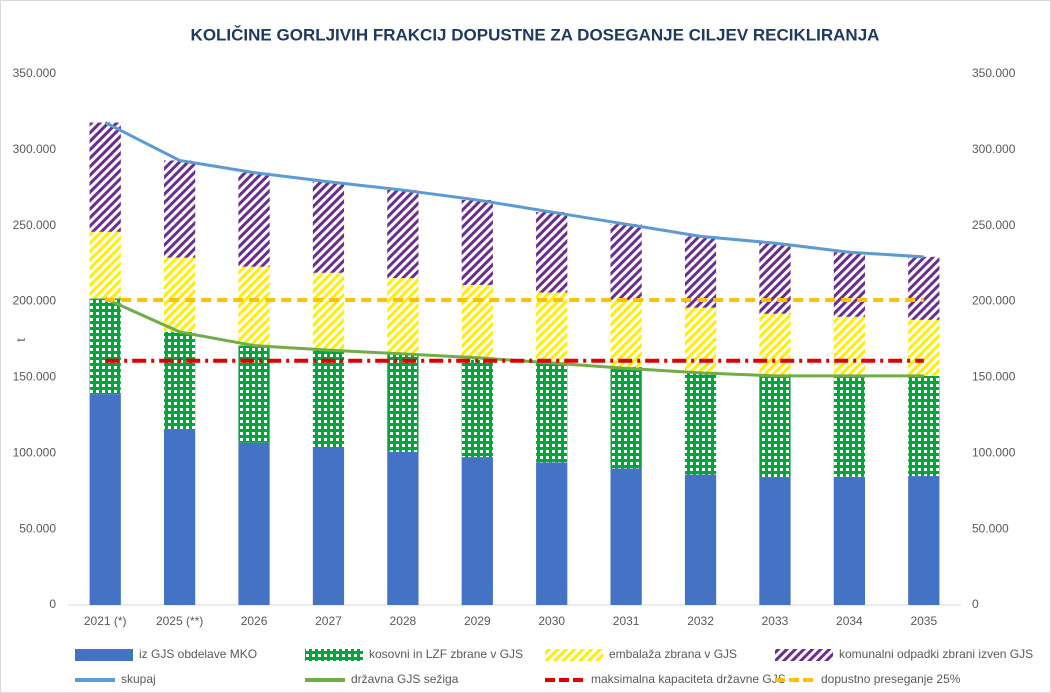 The width and height of the screenshot is (1051, 693). What do you see at coordinates (688, 679) in the screenshot?
I see `legend-label: maksimalna kapaciteta državne GJS` at bounding box center [688, 679].